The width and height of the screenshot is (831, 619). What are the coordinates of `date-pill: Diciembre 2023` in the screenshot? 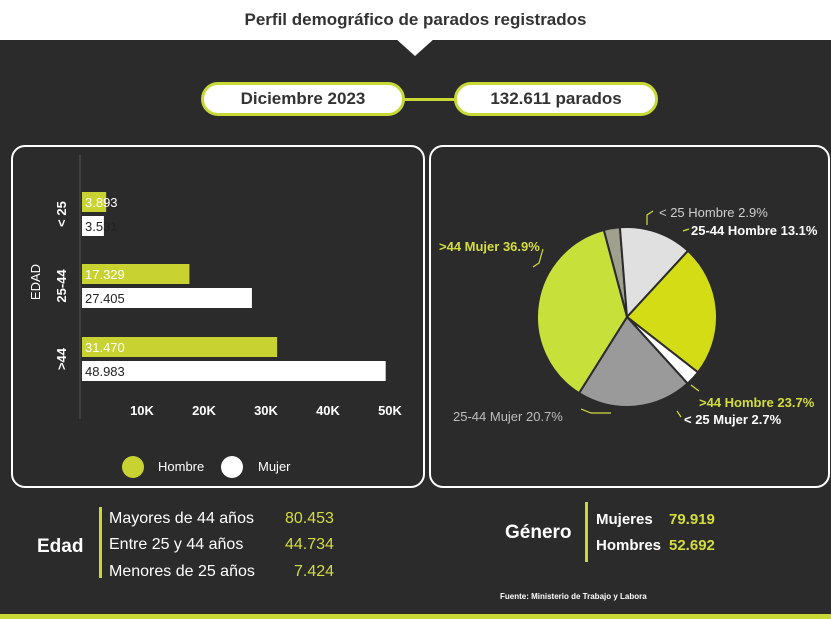 It's located at (303, 99).